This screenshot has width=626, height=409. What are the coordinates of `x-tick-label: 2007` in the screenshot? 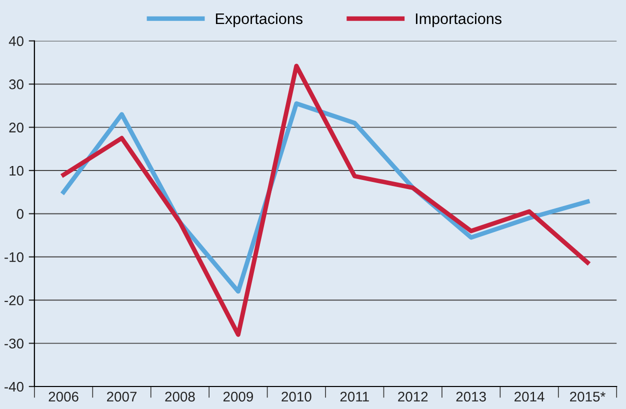 It's located at (122, 397).